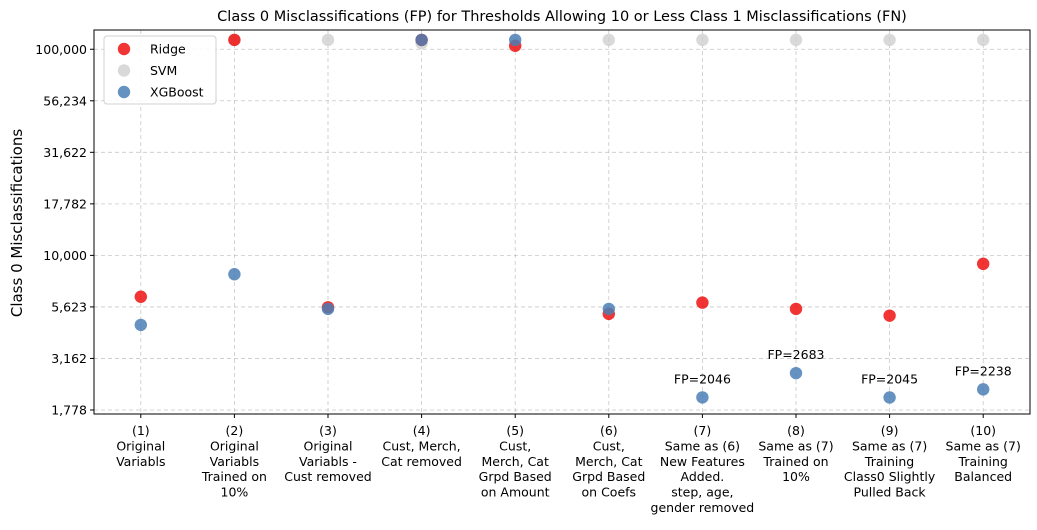 Image resolution: width=1037 pixels, height=530 pixels. What do you see at coordinates (983, 370) in the screenshot?
I see `annotation-label: FP=2238` at bounding box center [983, 370].